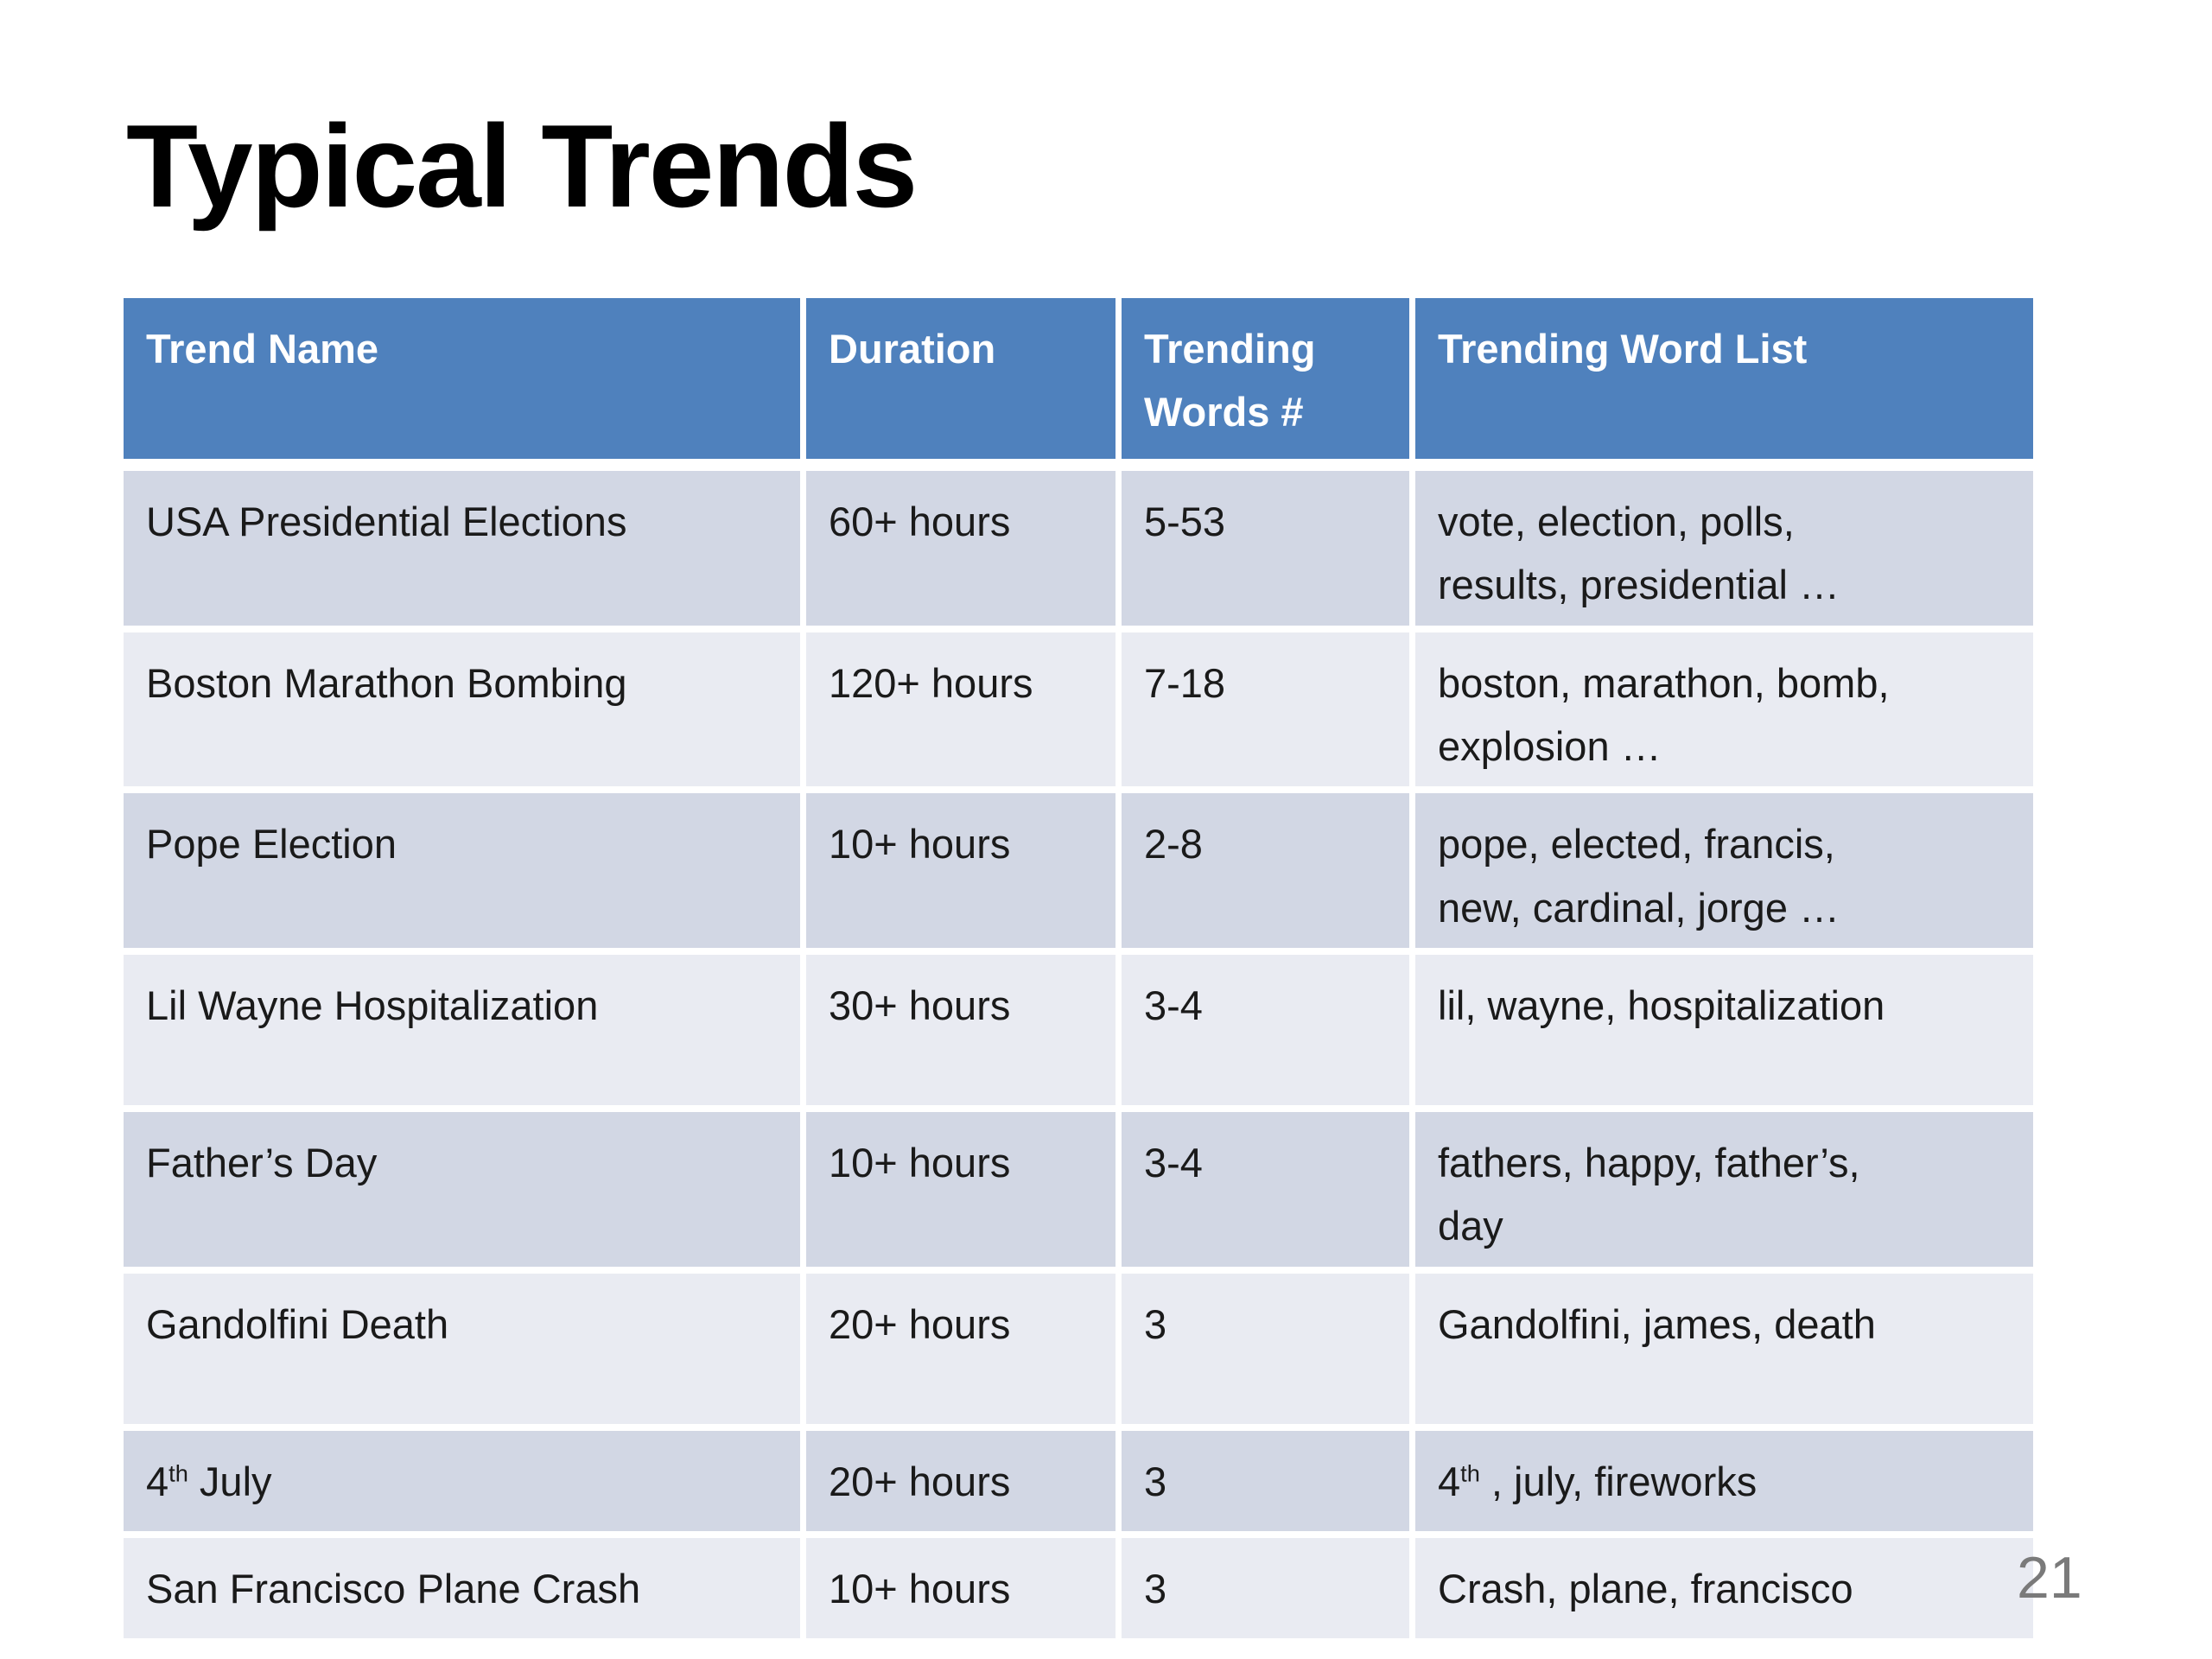 This screenshot has height=1659, width=2212. Describe the element at coordinates (465, 1192) in the screenshot. I see `cell-trend-name: Father’s Day` at that location.